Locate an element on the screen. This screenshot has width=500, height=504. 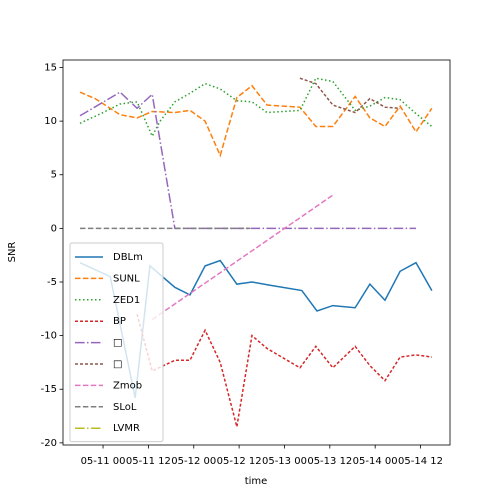
legend-frame is located at coordinates (116, 342).